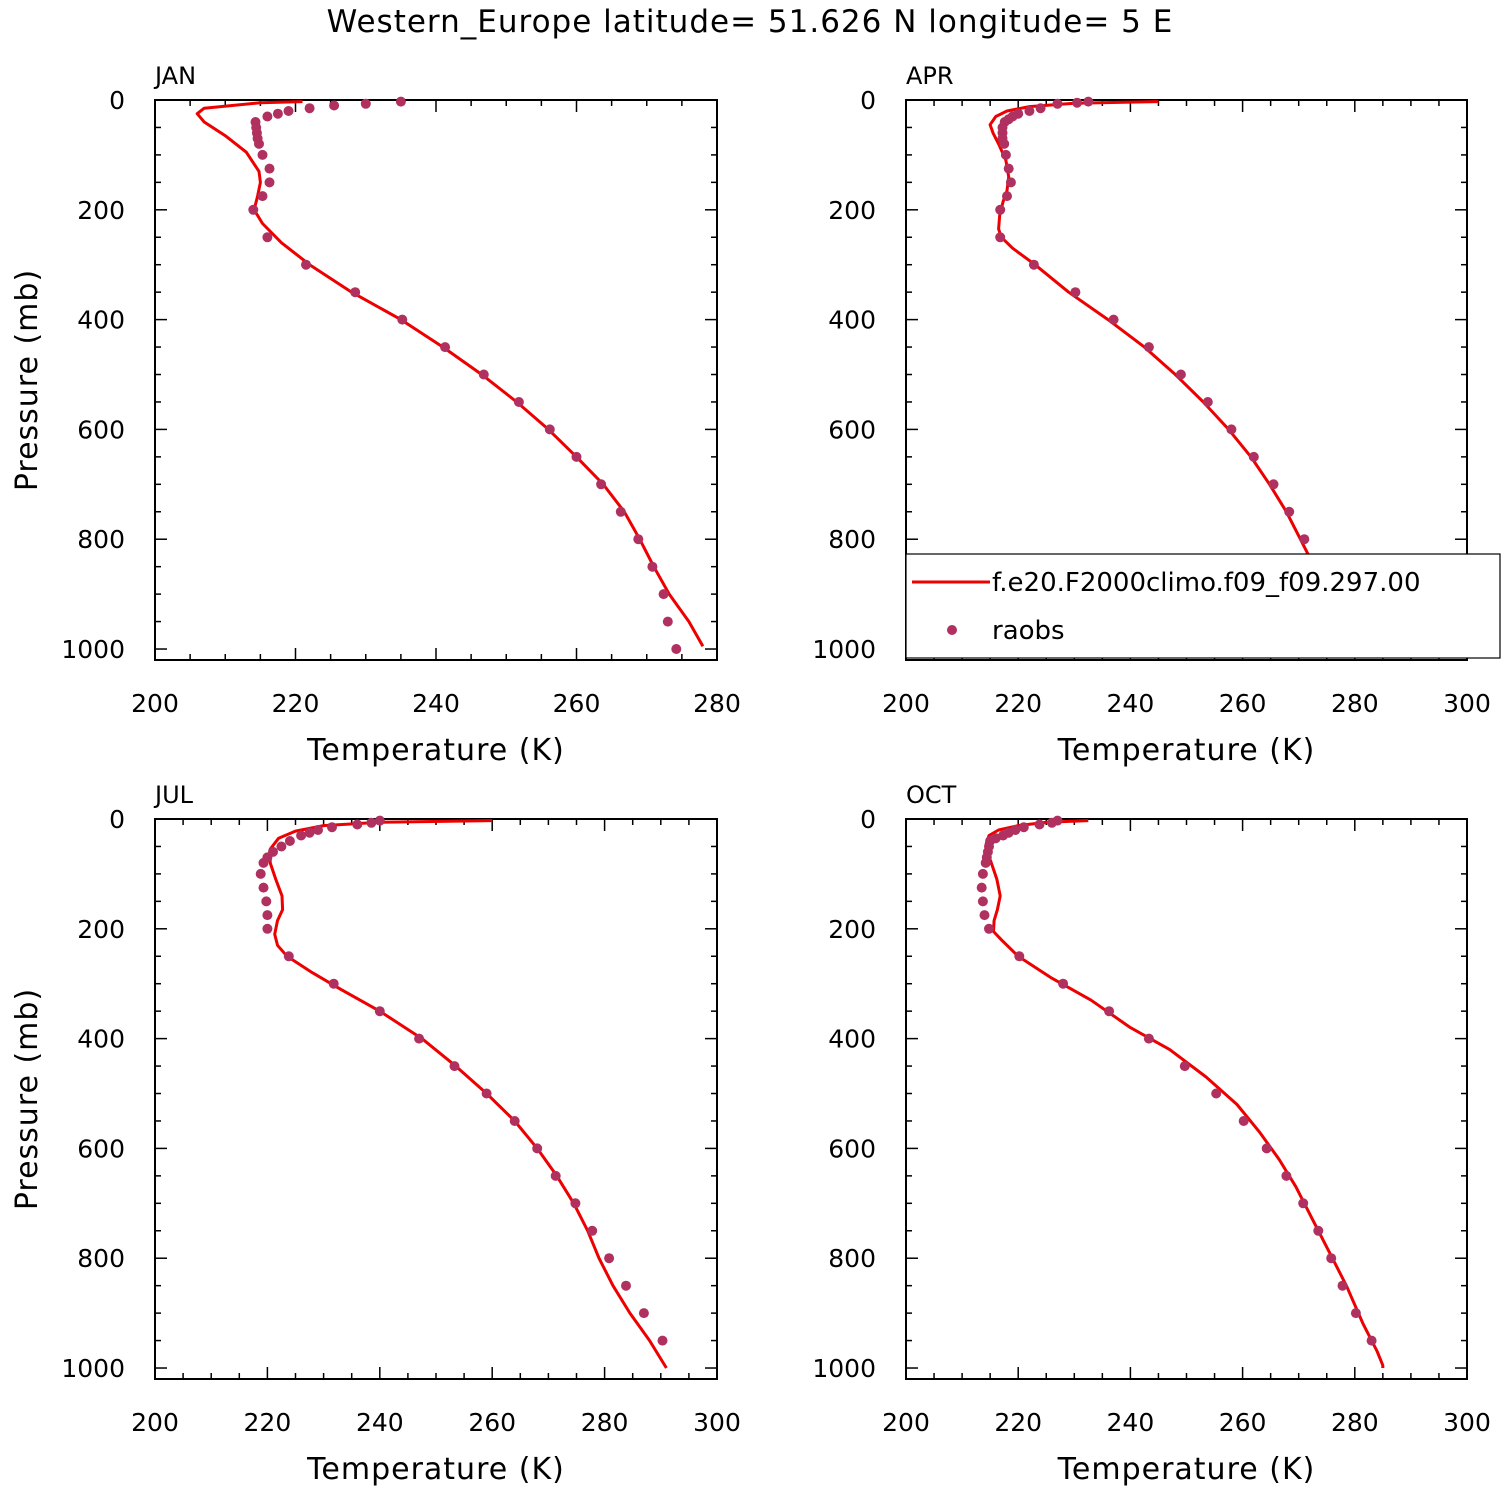 This screenshot has width=1504, height=1492. I want to click on y-tick-label: 600, so click(852, 1148).